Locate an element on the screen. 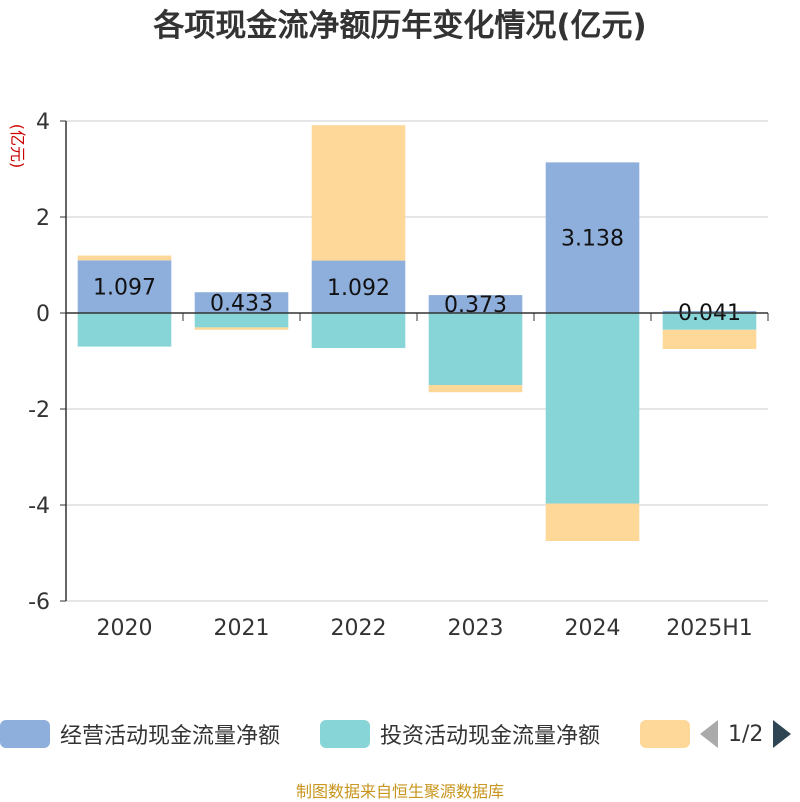  chart-title: 各项现金流净额历年变化情况(亿元) is located at coordinates (400, 26).